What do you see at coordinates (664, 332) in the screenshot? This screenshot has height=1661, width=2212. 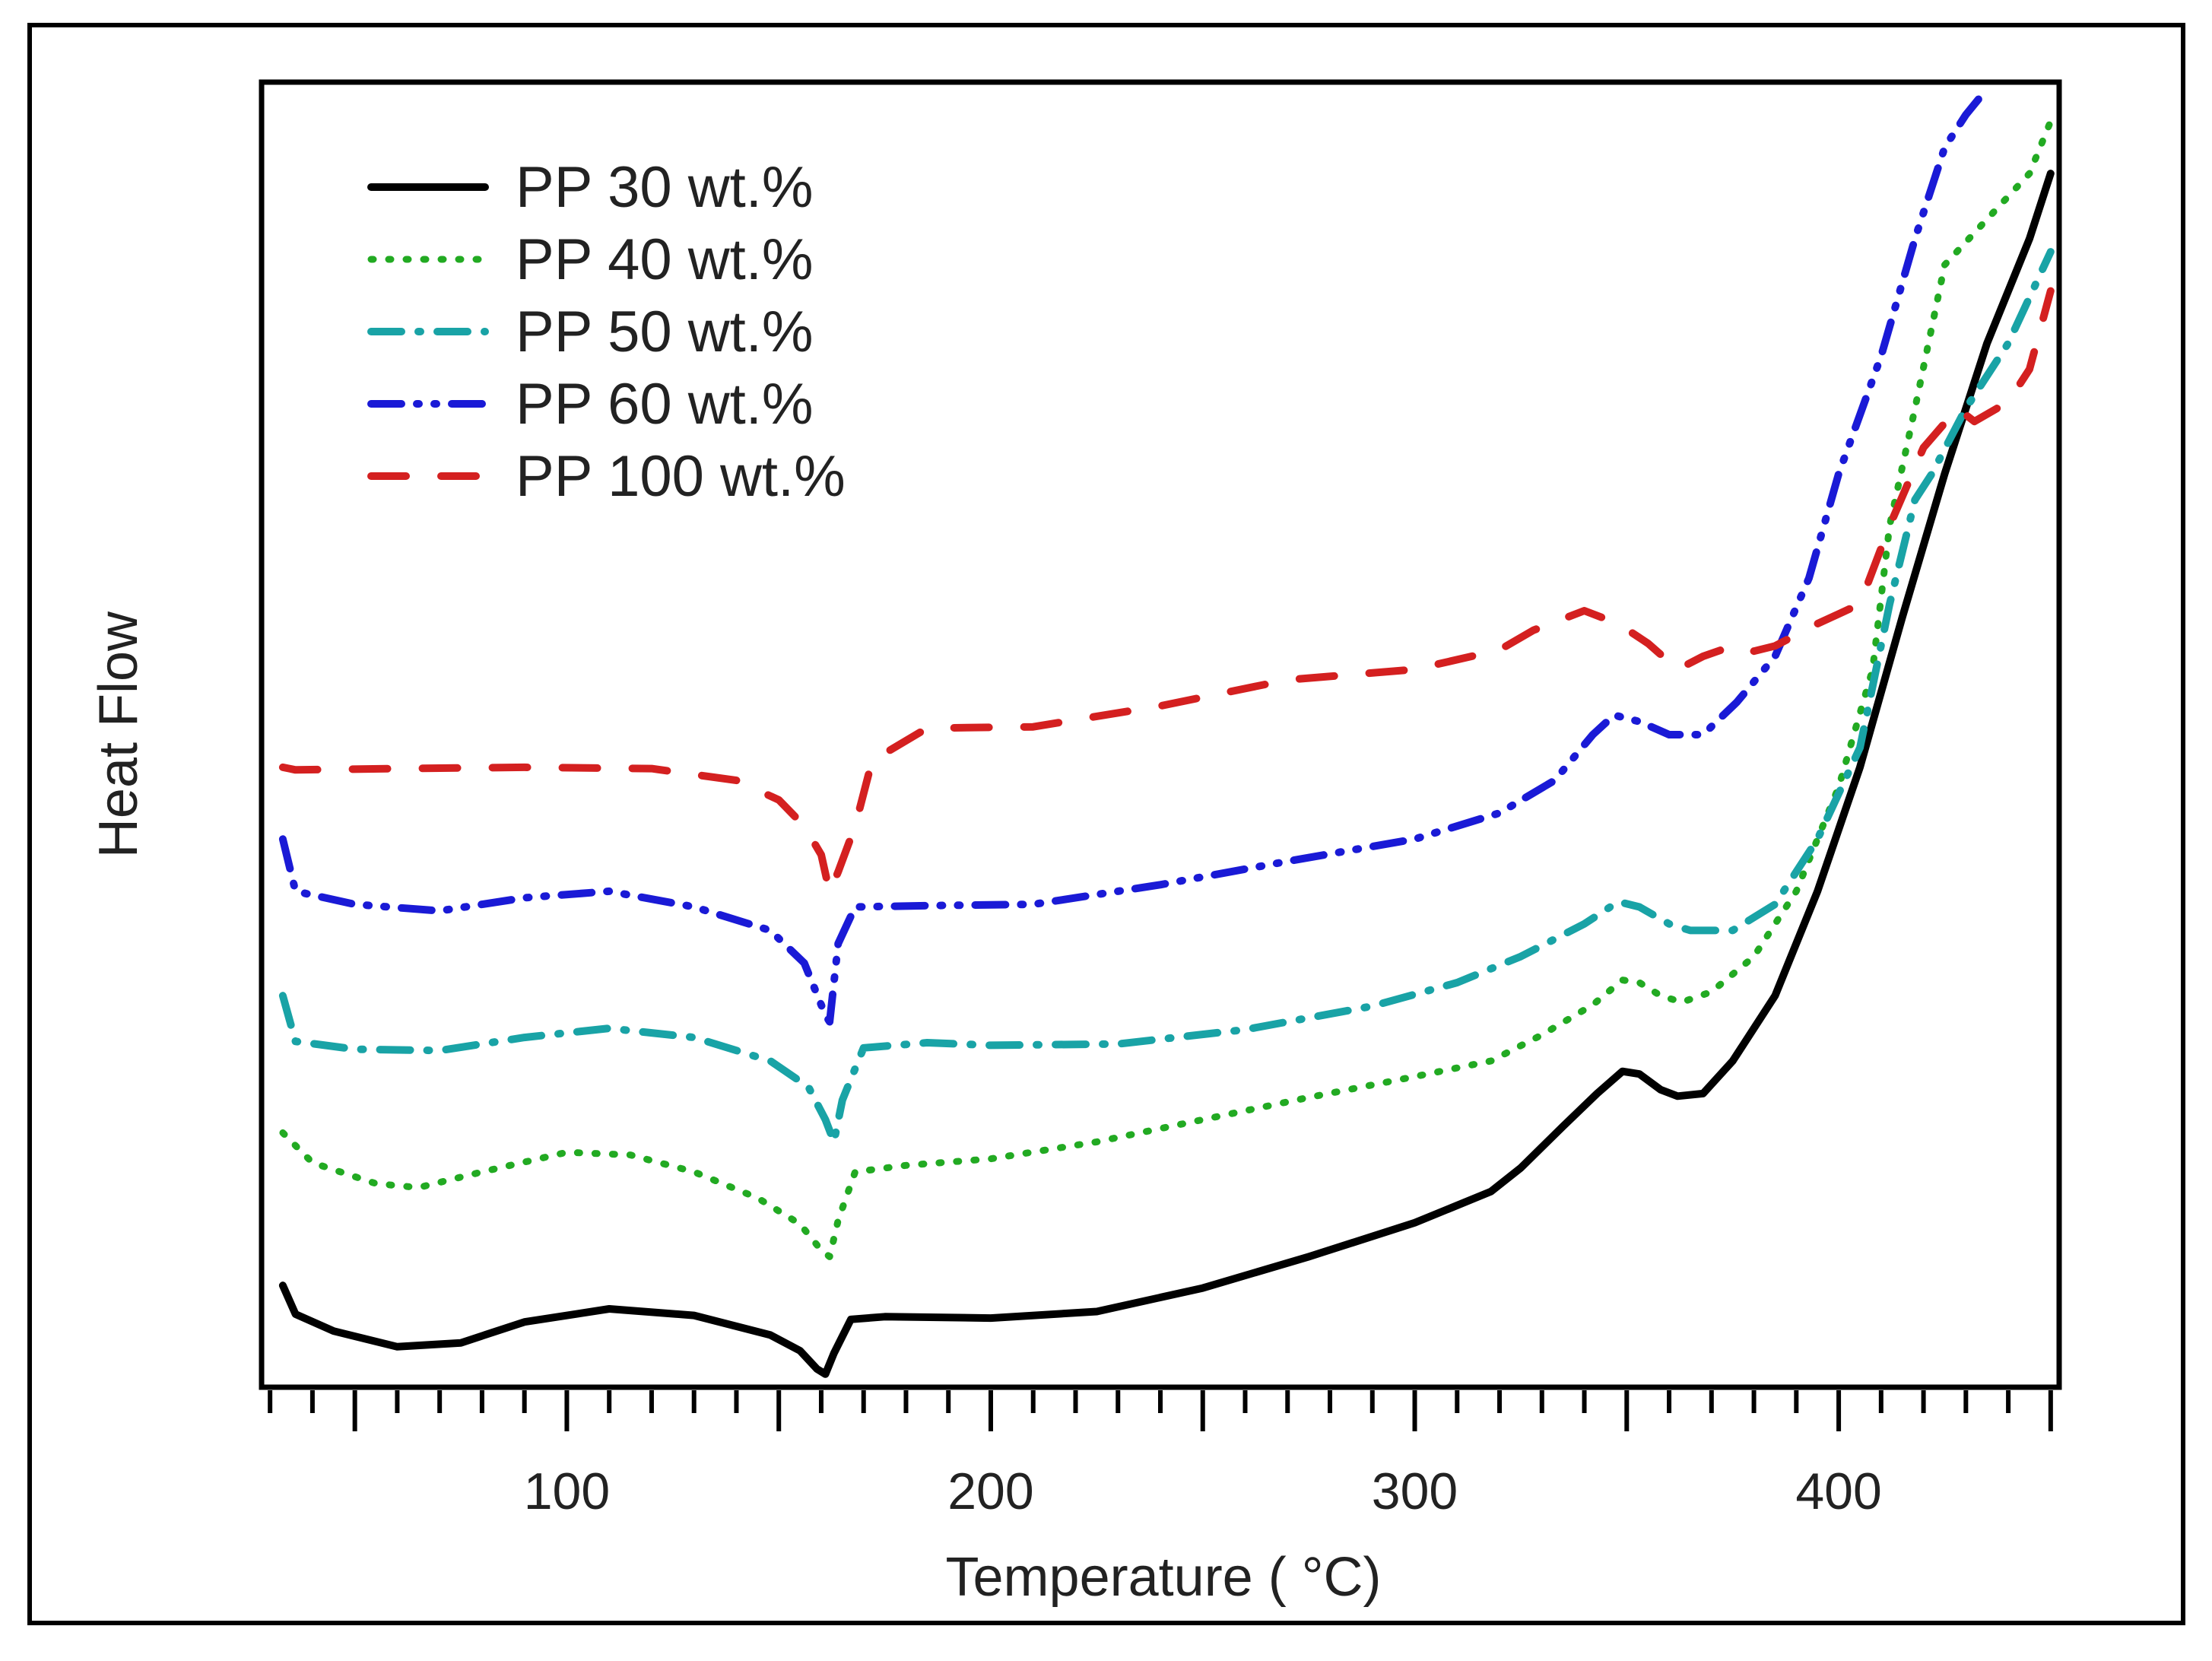 I see `legend-label-2: PP 50 wt.%` at bounding box center [664, 332].